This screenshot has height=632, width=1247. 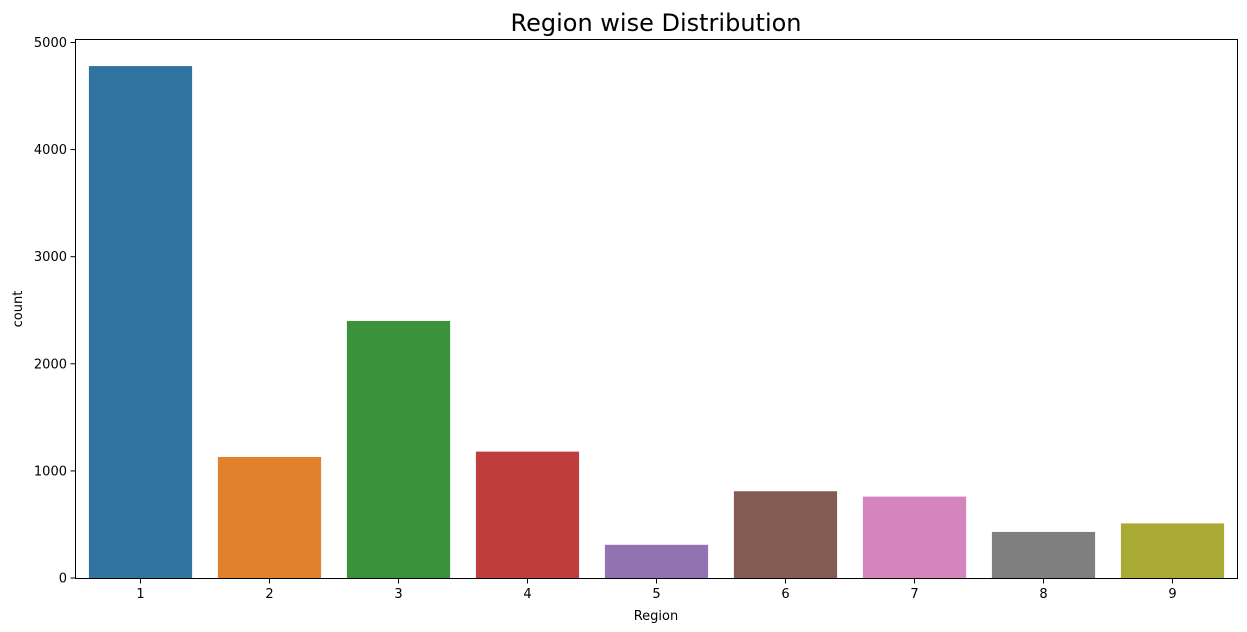 I want to click on y-tick-label: 2000, so click(x=50, y=364).